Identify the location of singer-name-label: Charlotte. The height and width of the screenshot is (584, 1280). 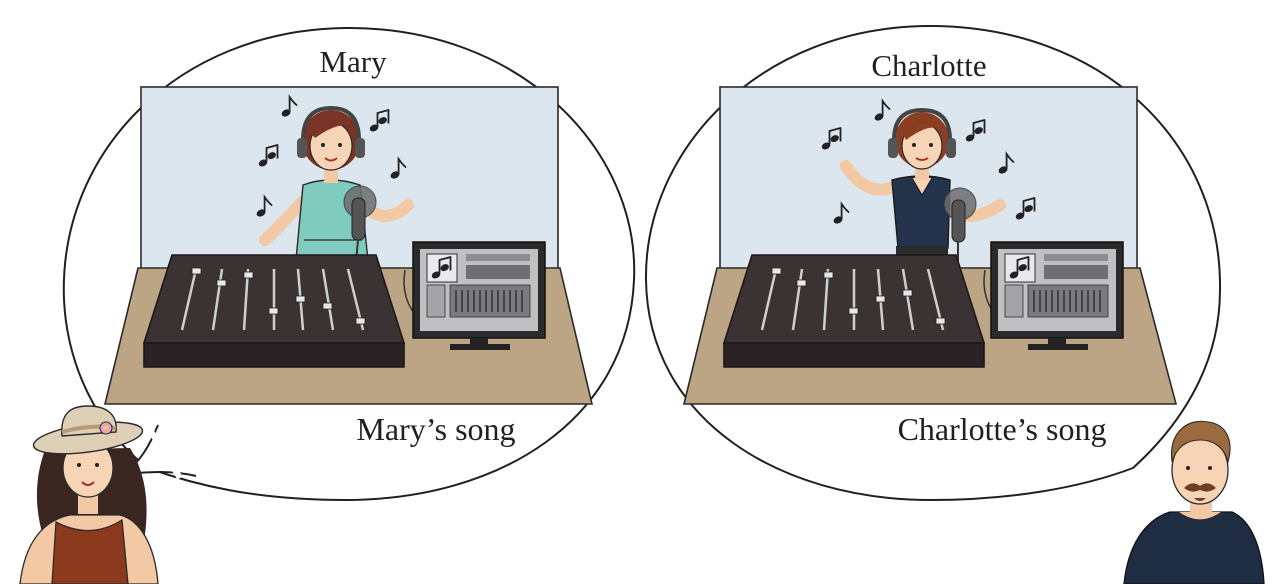
(928, 65).